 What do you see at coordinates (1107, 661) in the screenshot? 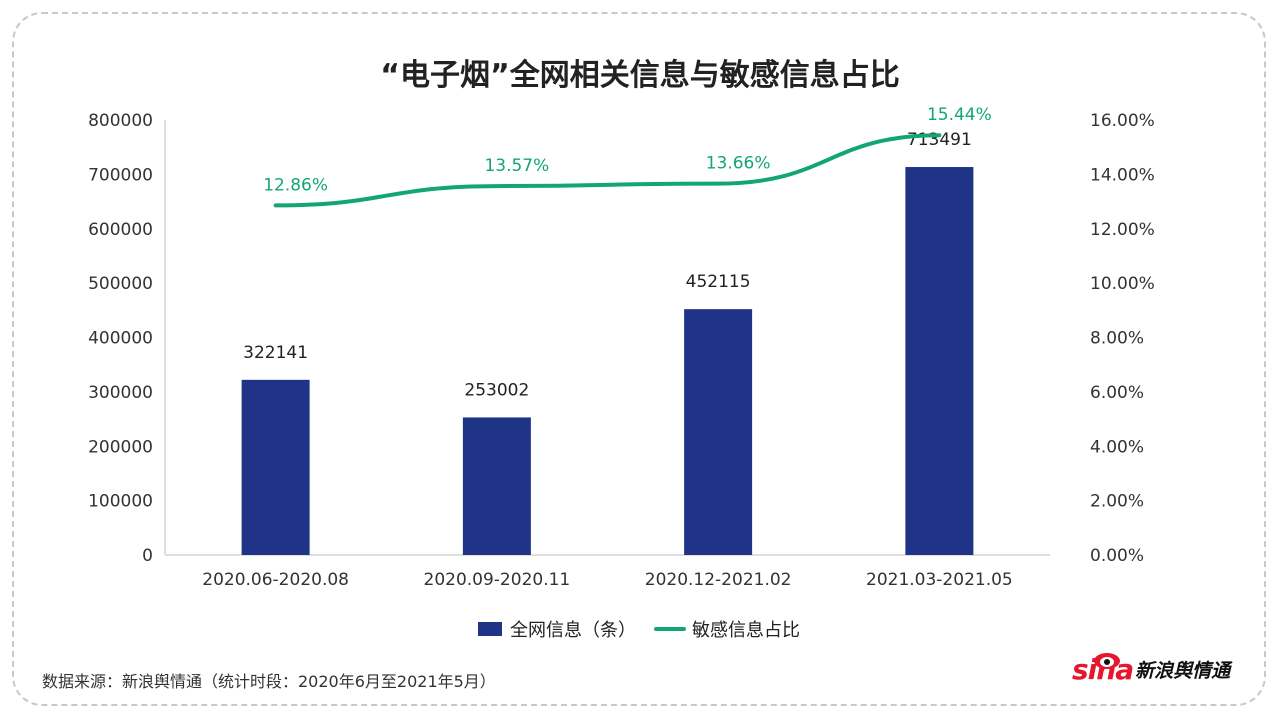
I see `sina-eye-icon` at bounding box center [1107, 661].